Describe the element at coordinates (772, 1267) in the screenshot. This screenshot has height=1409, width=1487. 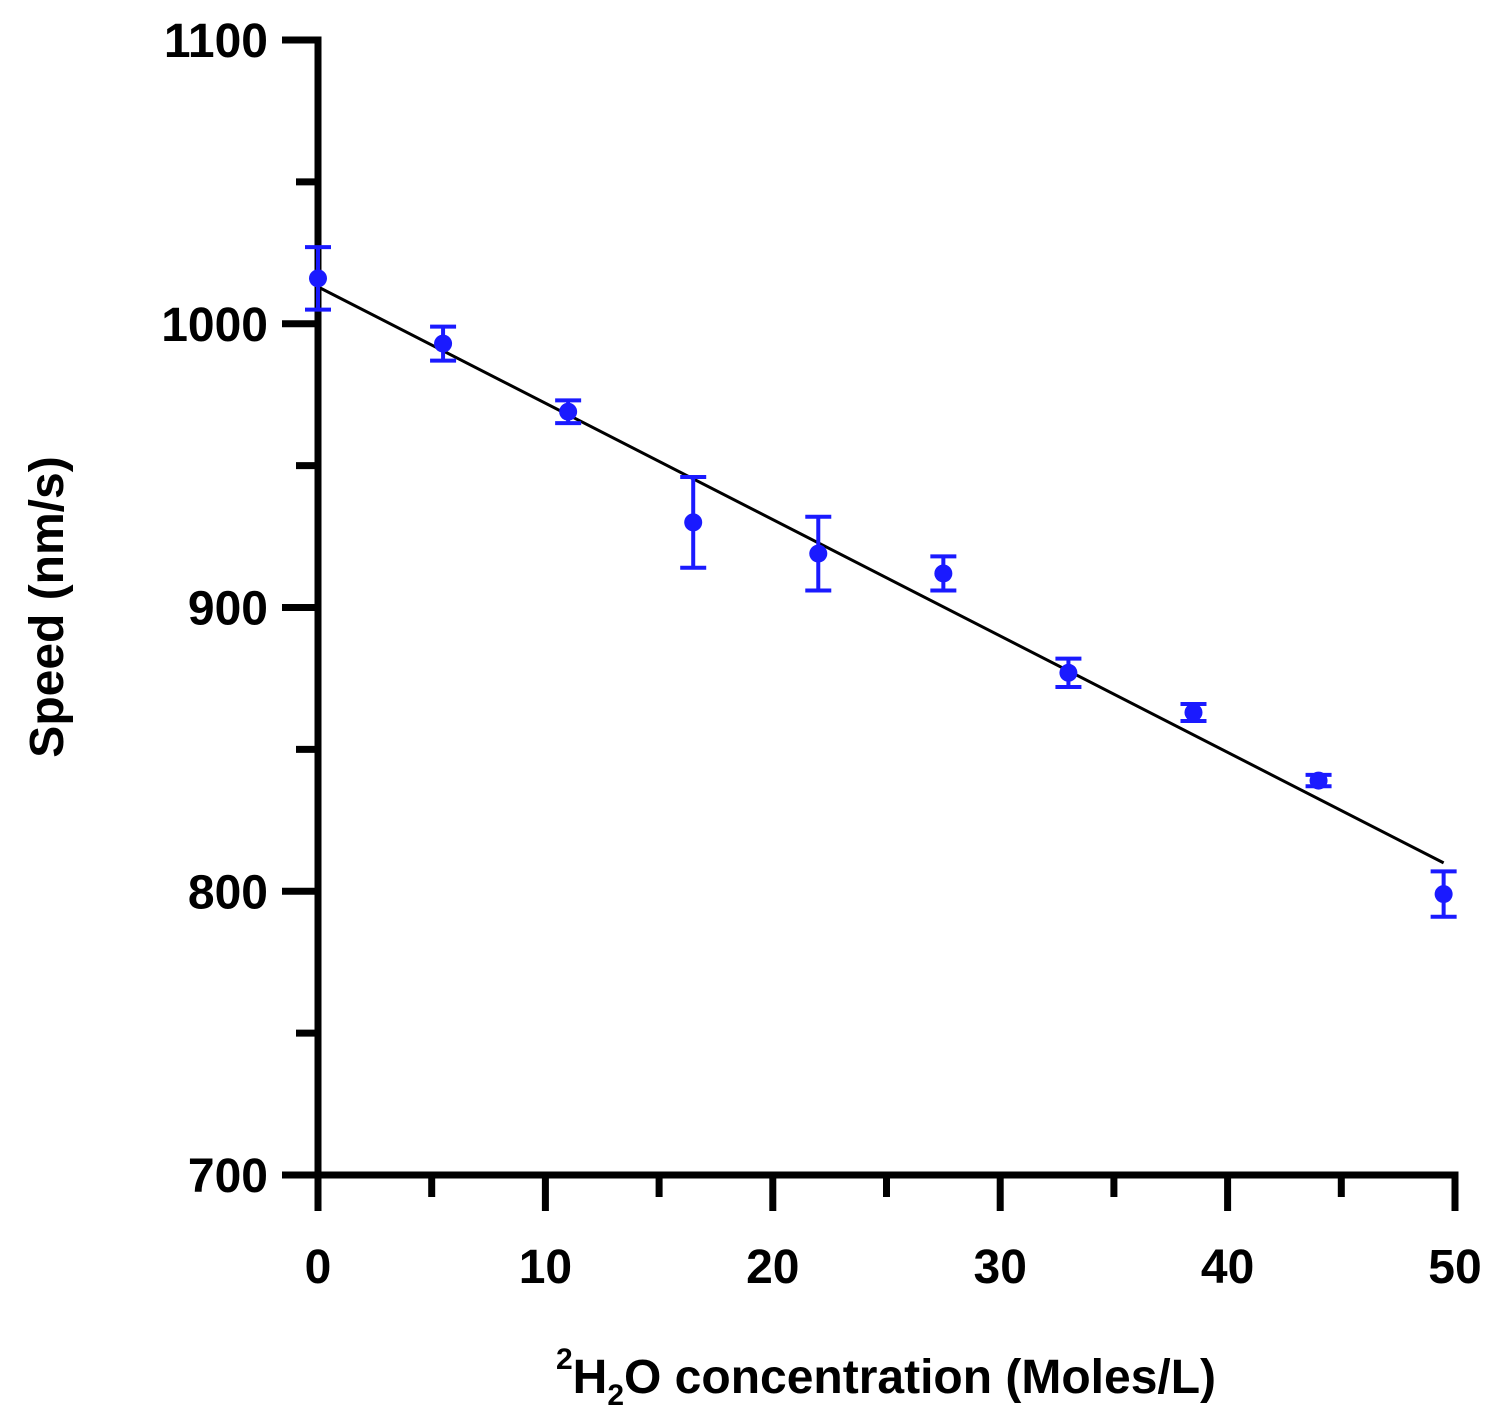
I see `x-tick-label: 20` at that location.